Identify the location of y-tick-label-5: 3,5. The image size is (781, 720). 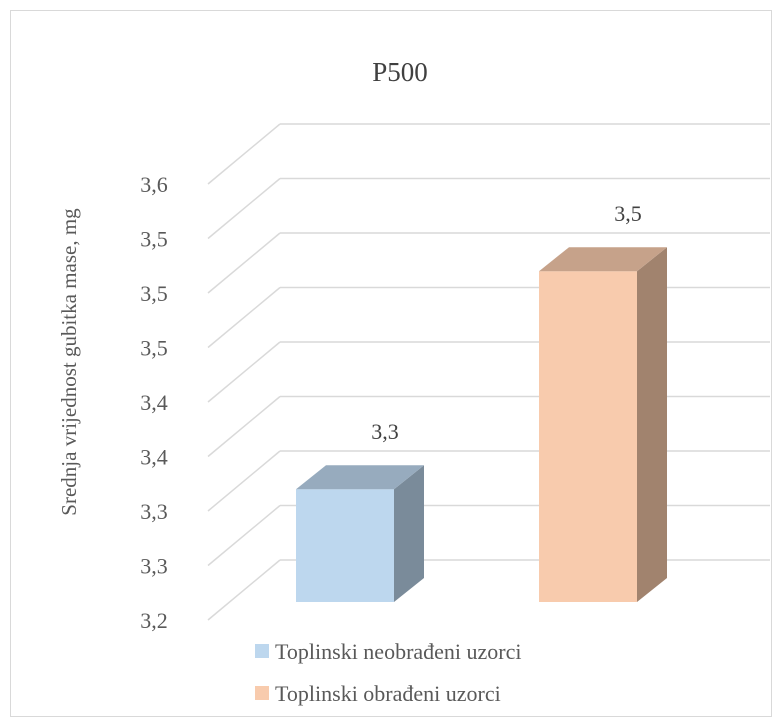
(154, 348).